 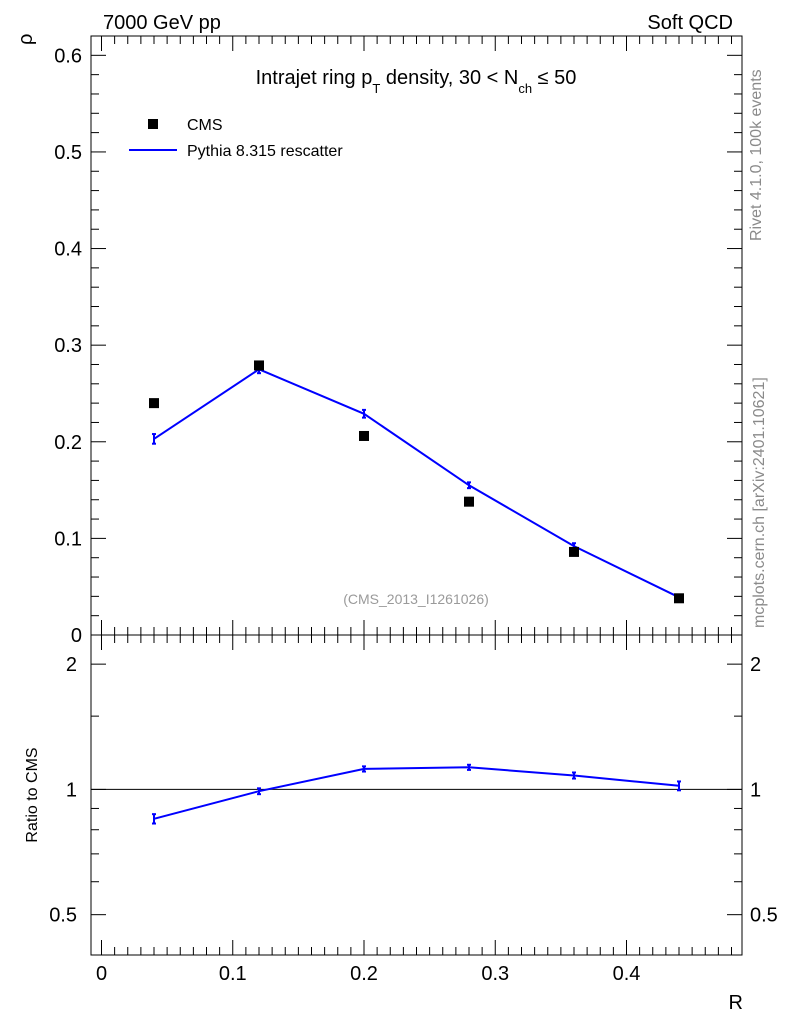 What do you see at coordinates (101, 974) in the screenshot?
I see `ratio-x-tick-label: 0` at bounding box center [101, 974].